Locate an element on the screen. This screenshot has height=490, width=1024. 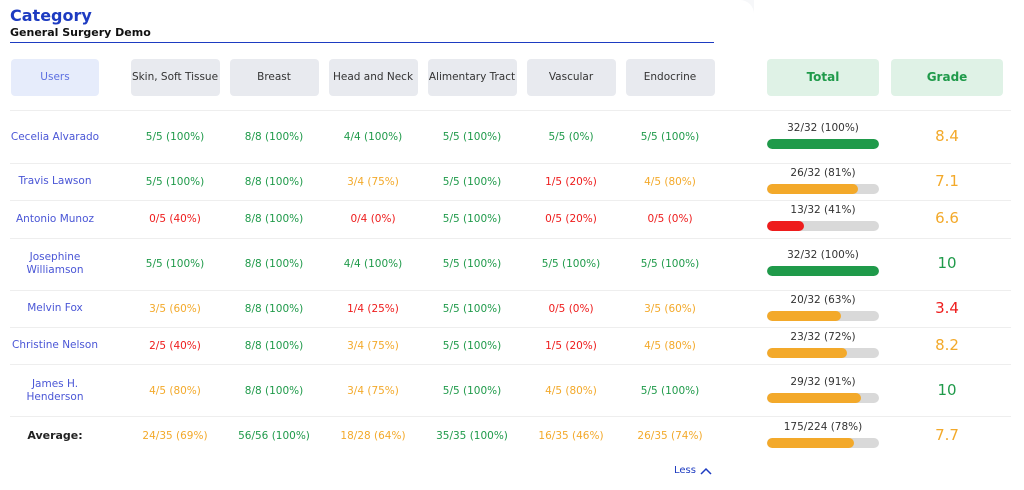
less-button: Less is located at coordinates (693, 470).